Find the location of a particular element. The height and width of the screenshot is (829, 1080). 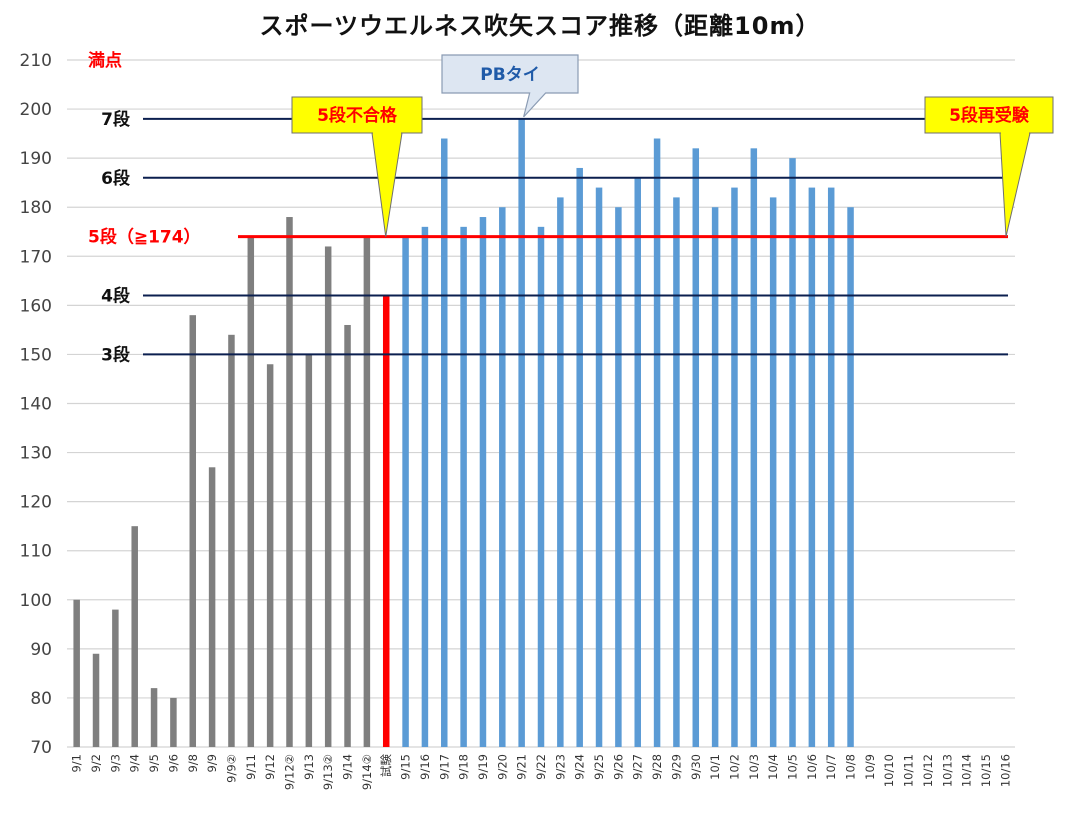

bar-9/12 is located at coordinates (270, 555).